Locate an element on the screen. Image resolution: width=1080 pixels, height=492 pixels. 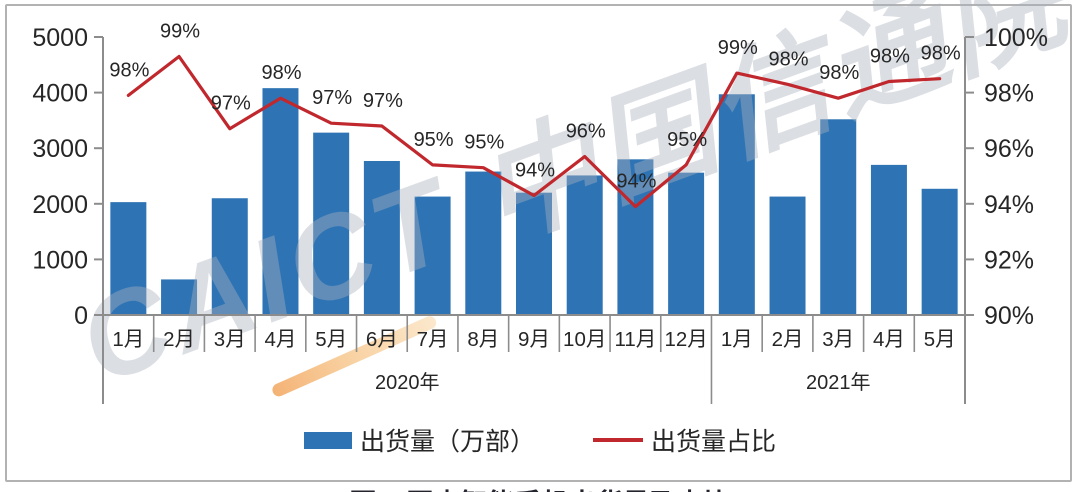
line-series-label: 出货量占比 is located at coordinates (714, 442).